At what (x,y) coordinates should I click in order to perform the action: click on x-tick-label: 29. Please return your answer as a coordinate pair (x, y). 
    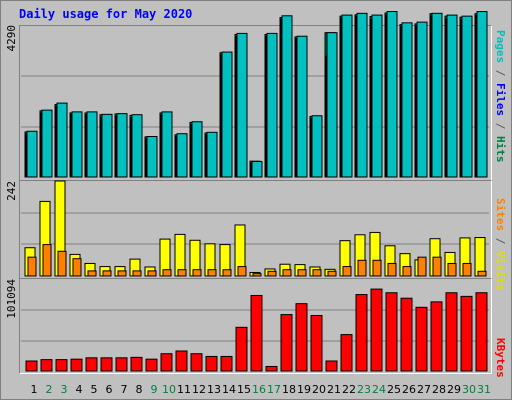
    Looking at the image, I should click on (454, 389).